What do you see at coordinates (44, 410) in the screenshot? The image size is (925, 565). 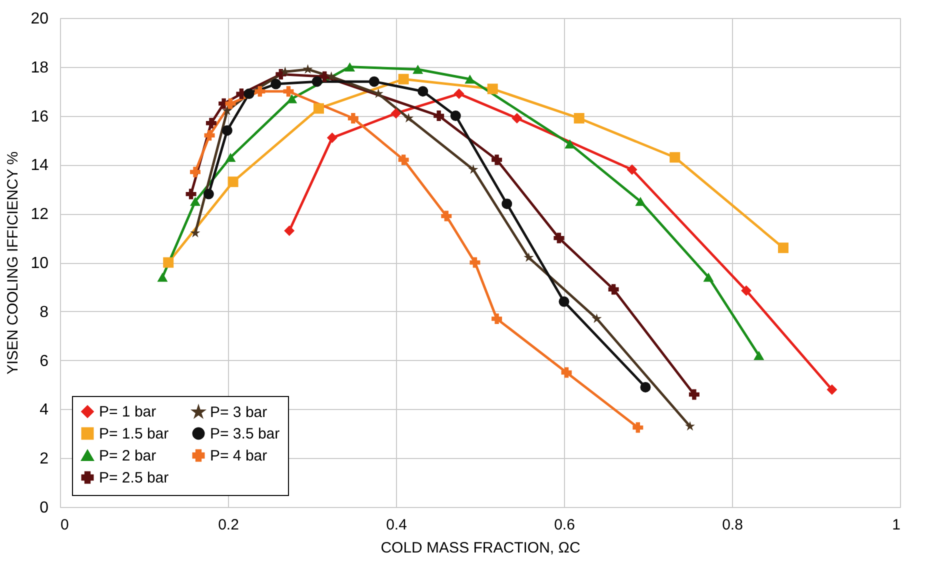 I see `y-tick-label: 4` at bounding box center [44, 410].